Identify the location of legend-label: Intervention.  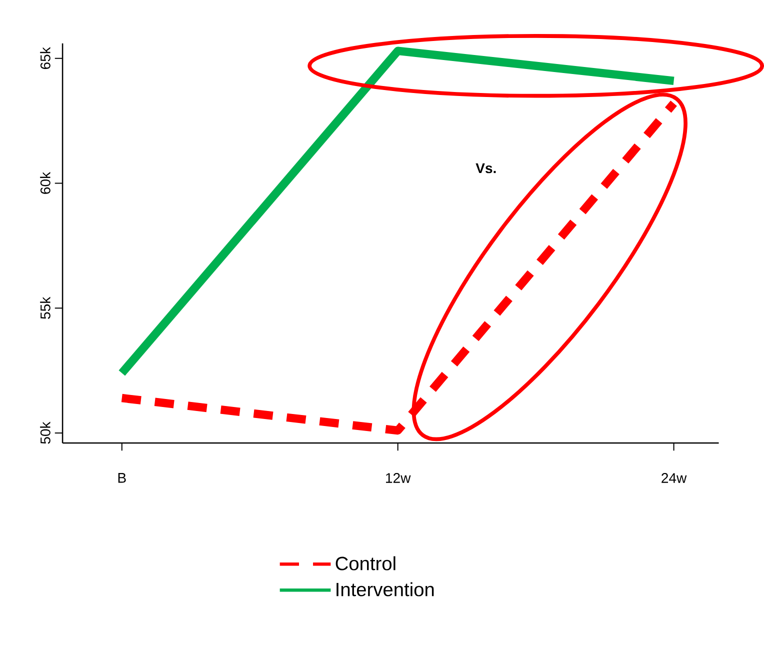
(385, 589).